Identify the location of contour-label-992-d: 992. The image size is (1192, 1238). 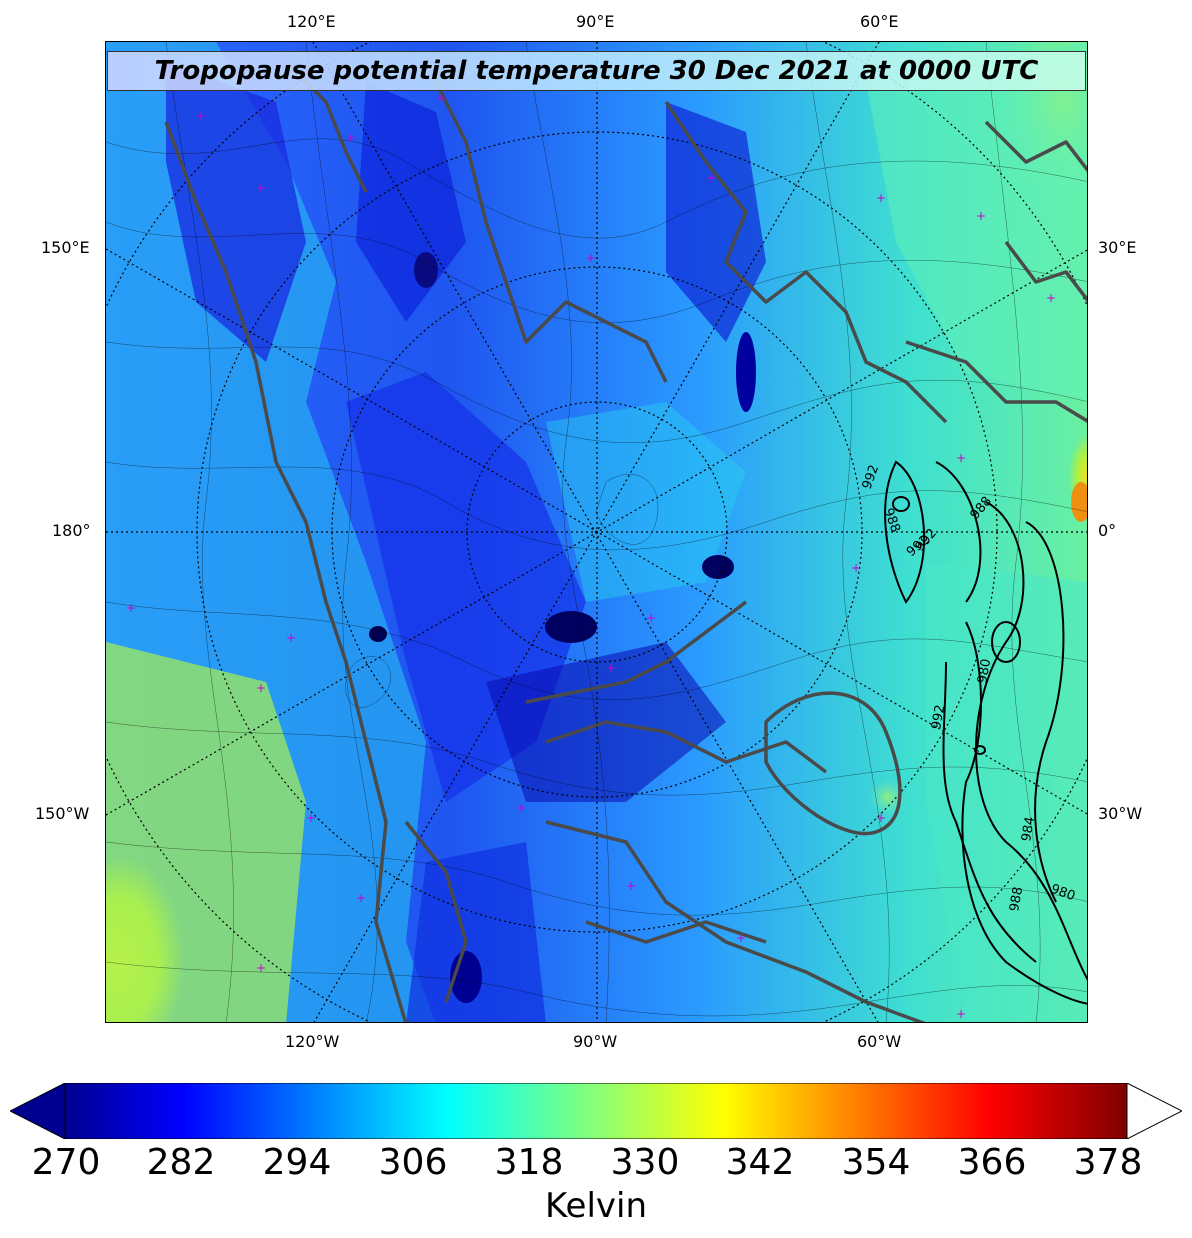
(938, 717).